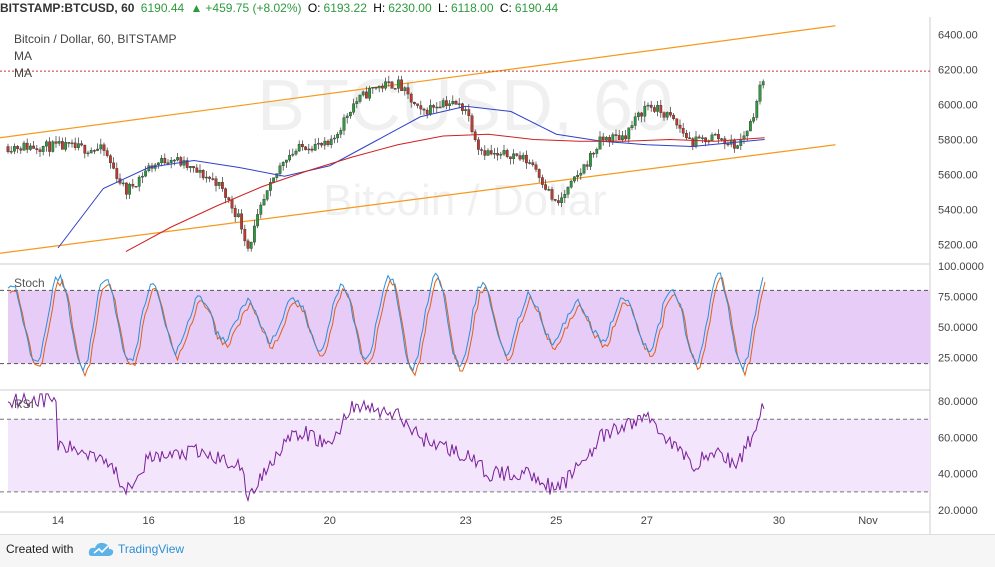 The image size is (995, 567). I want to click on up-arrow-icon: ▲, so click(196, 8).